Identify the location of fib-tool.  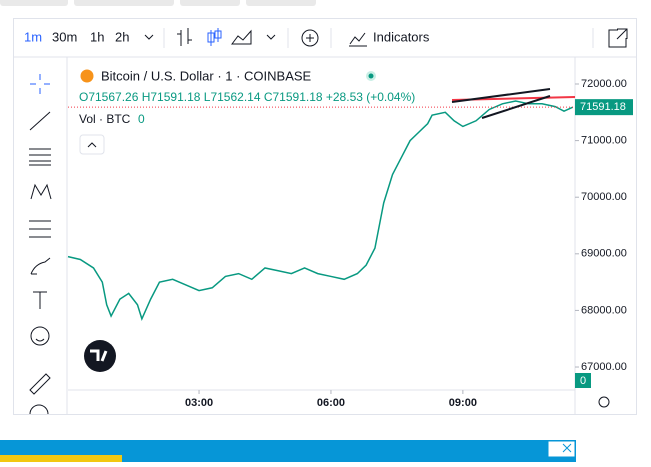
(40, 157).